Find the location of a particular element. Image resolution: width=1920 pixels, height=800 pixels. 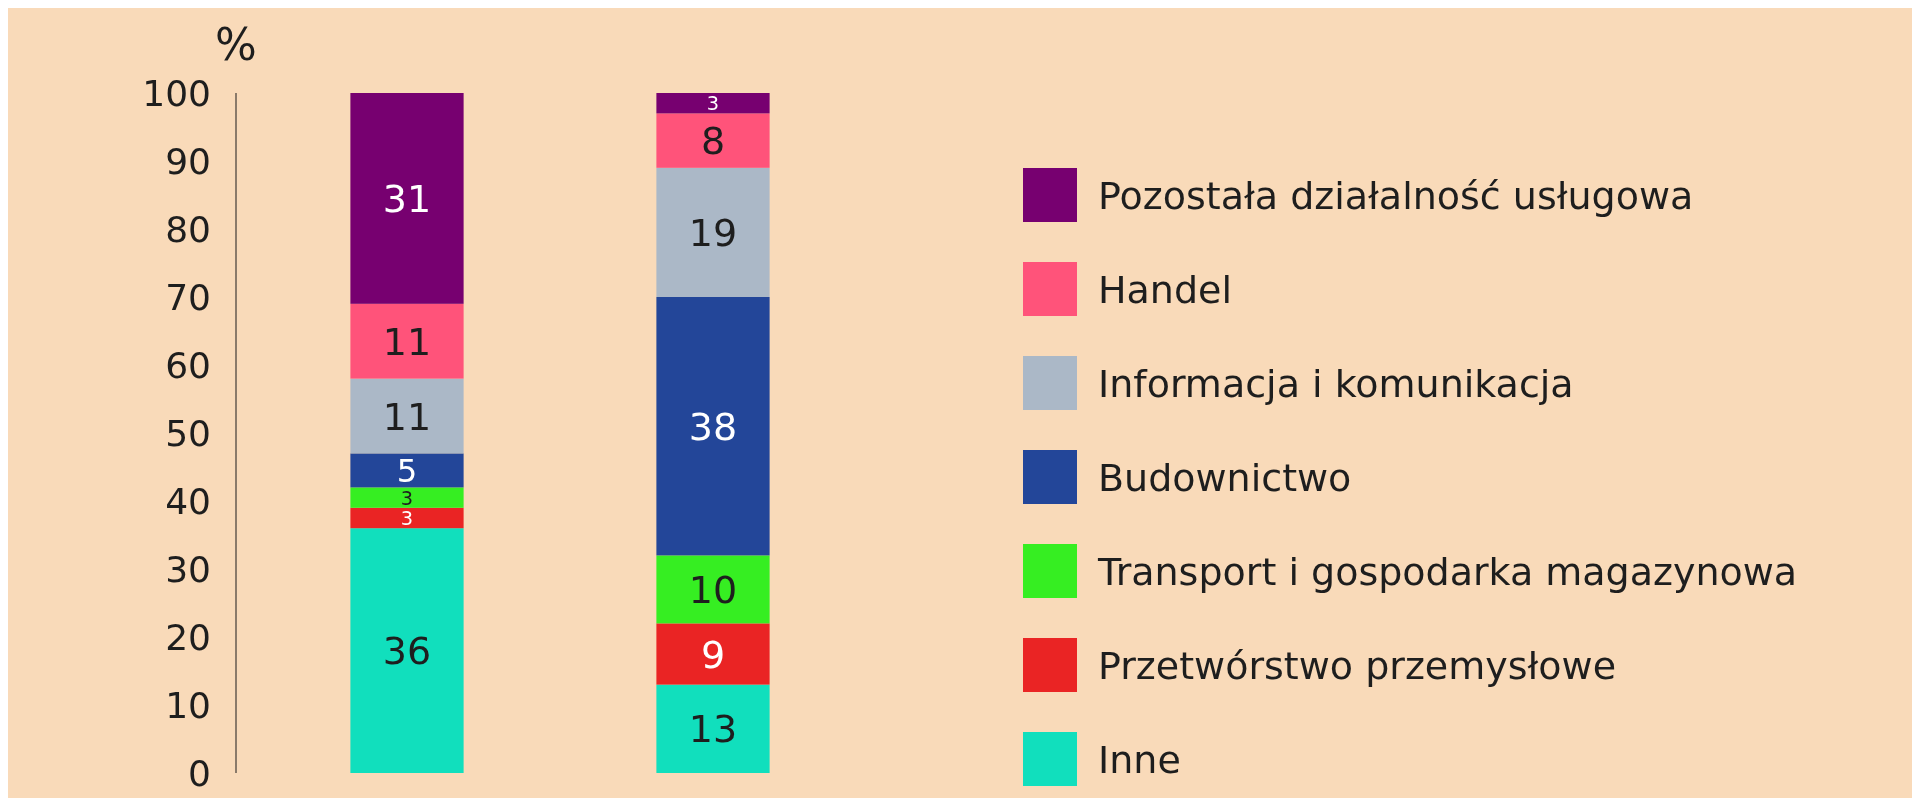

y-tick-label: 70 is located at coordinates (188, 297).